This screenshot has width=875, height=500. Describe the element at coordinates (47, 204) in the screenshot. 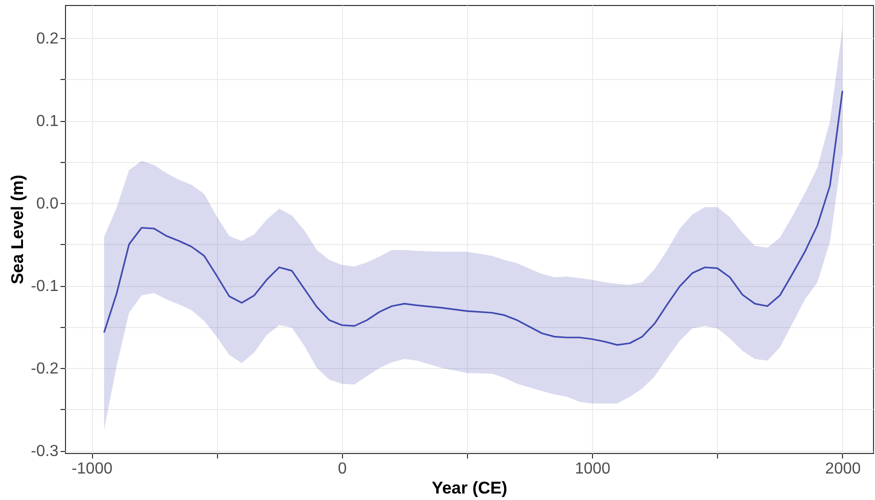

I see `y-tick-label: 0.0` at that location.